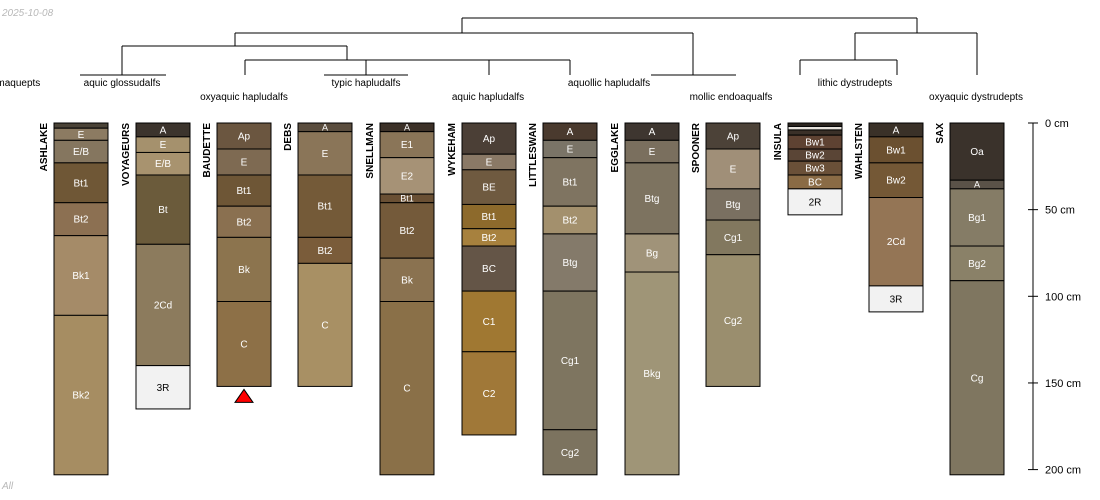 Image resolution: width=1100 pixels, height=500 pixels. What do you see at coordinates (855, 83) in the screenshot?
I see `taxonomy-label: lithic dystrudepts` at bounding box center [855, 83].